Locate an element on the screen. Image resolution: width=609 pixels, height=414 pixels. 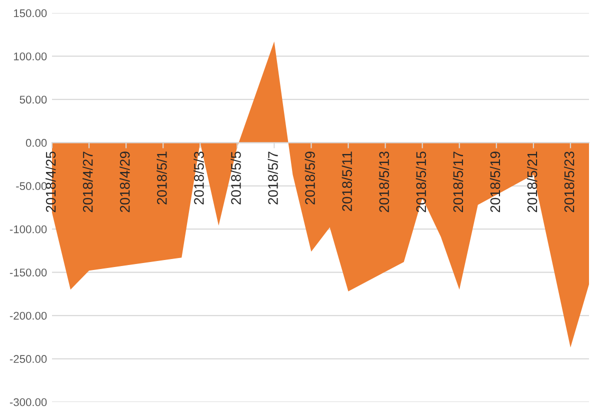
y-tick-label: 50.00 is located at coordinates (33, 100).